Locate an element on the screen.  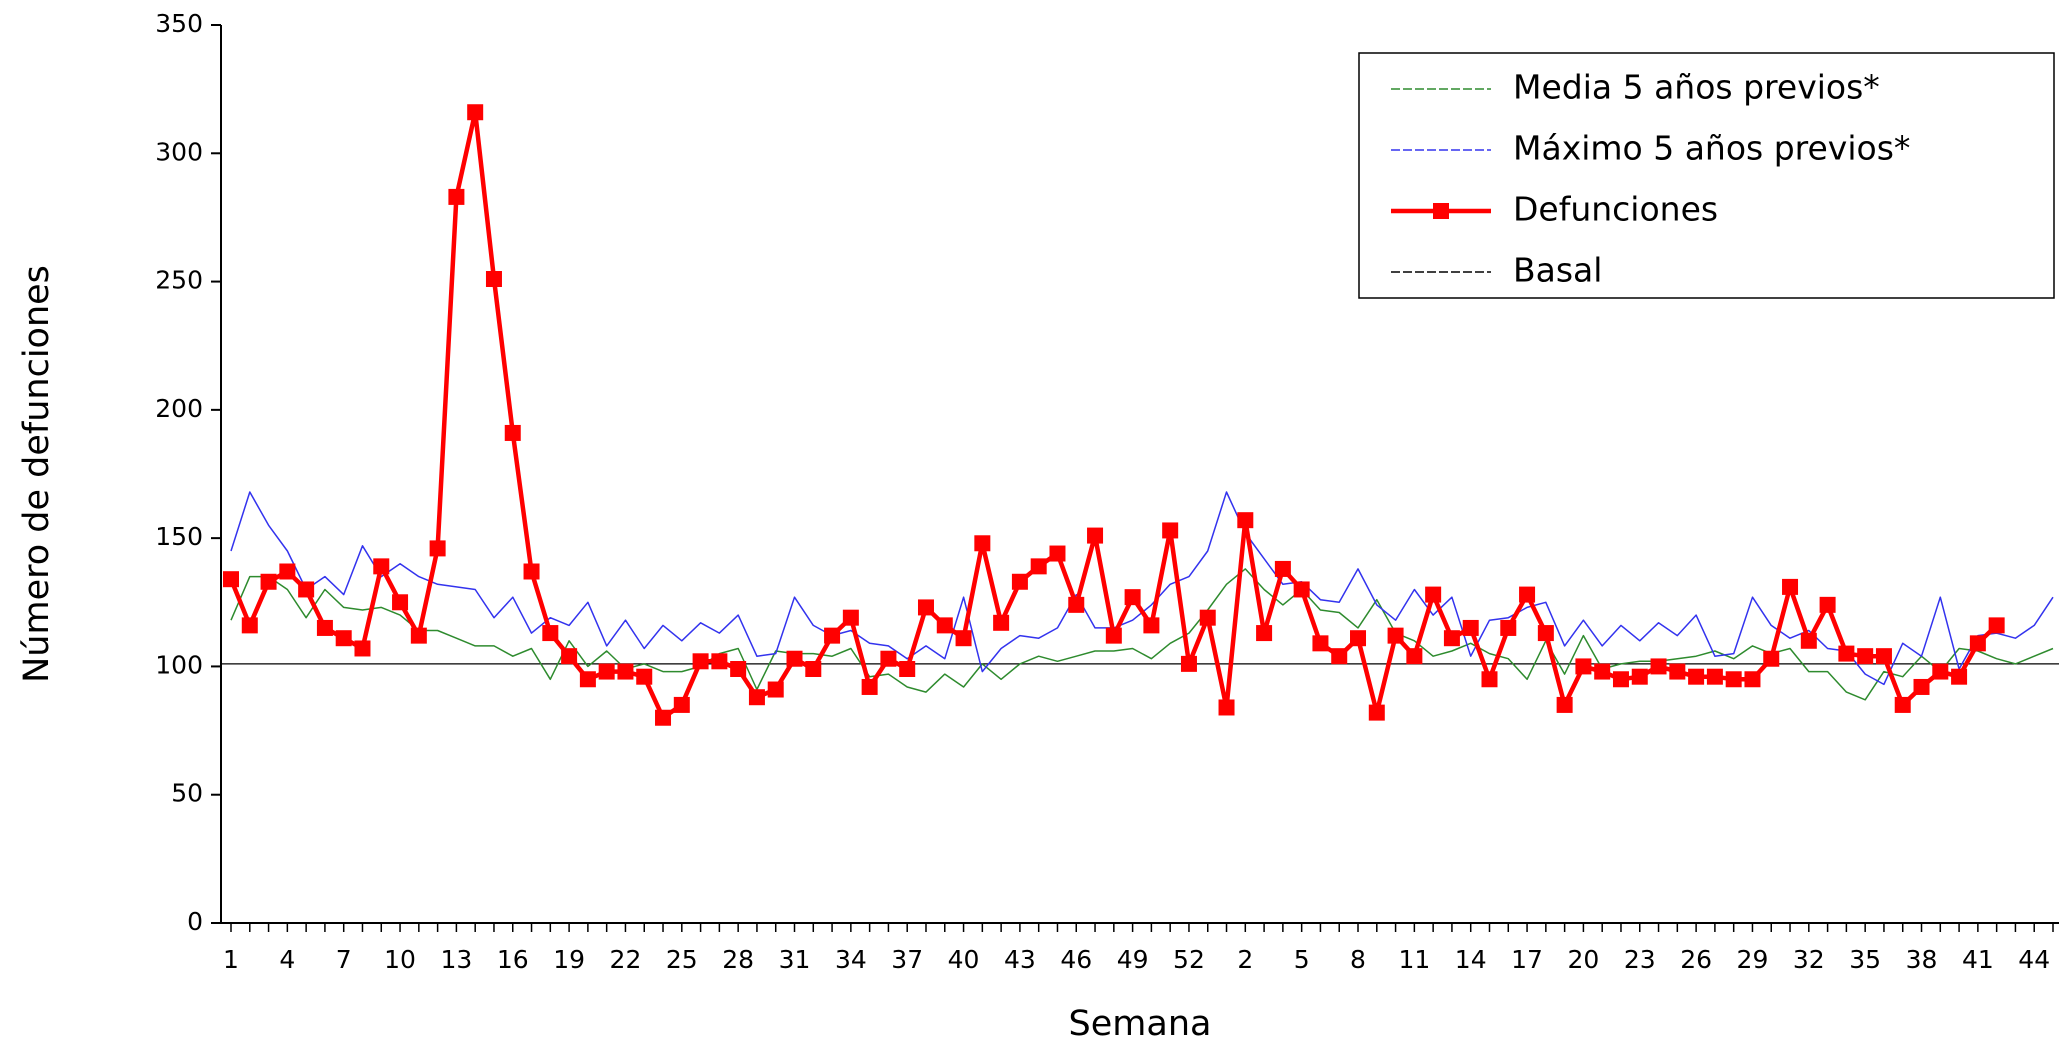
legend-marker is located at coordinates (1441, 211).